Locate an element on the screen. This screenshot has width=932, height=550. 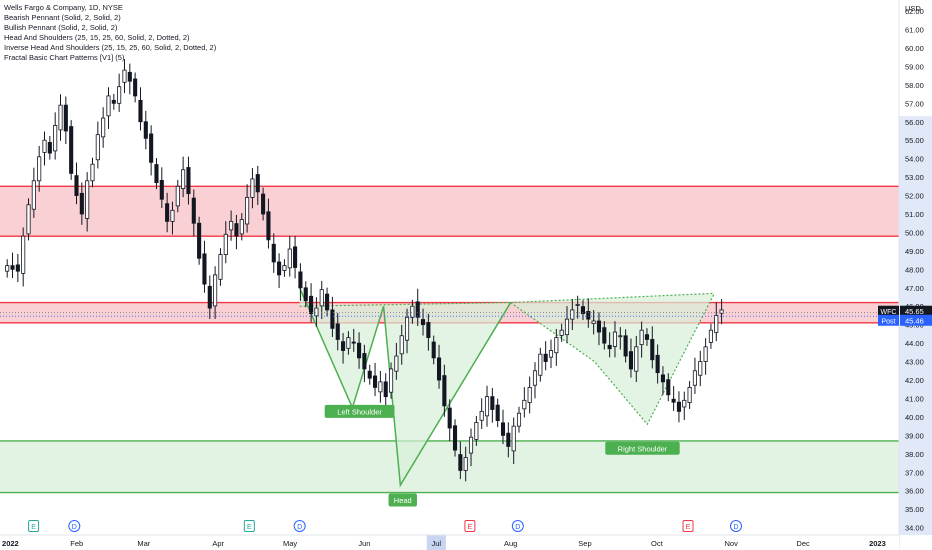
legend-indicator-fractal-patterns: Fractal Basic Chart Patterns [V1] (5) is located at coordinates (64, 57).